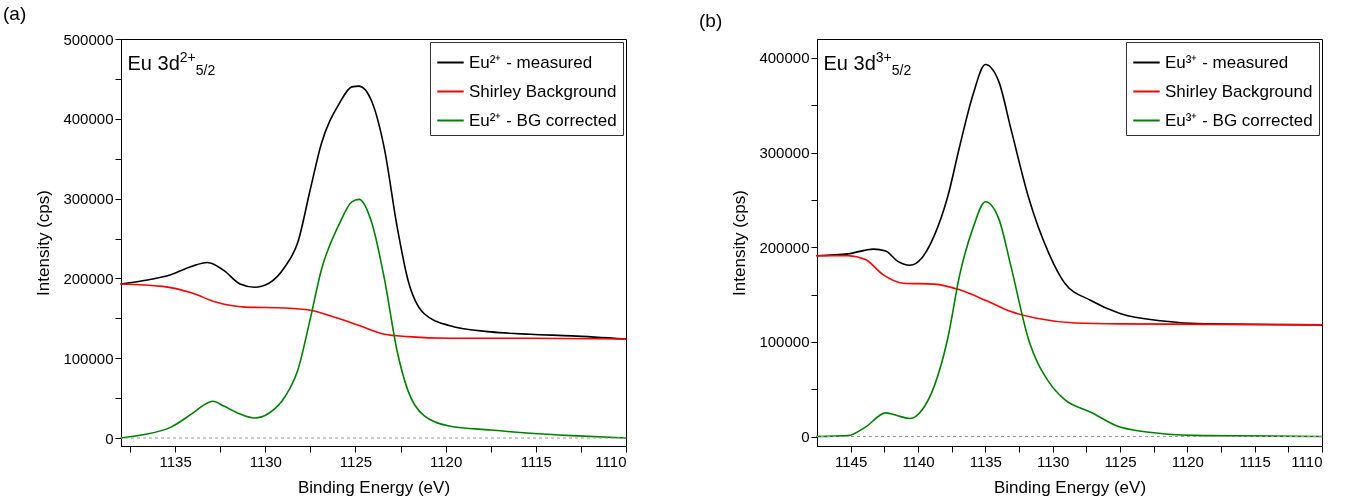 This screenshot has width=1364, height=500. I want to click on legend-label: Eu³⁺ - measured, so click(1227, 62).